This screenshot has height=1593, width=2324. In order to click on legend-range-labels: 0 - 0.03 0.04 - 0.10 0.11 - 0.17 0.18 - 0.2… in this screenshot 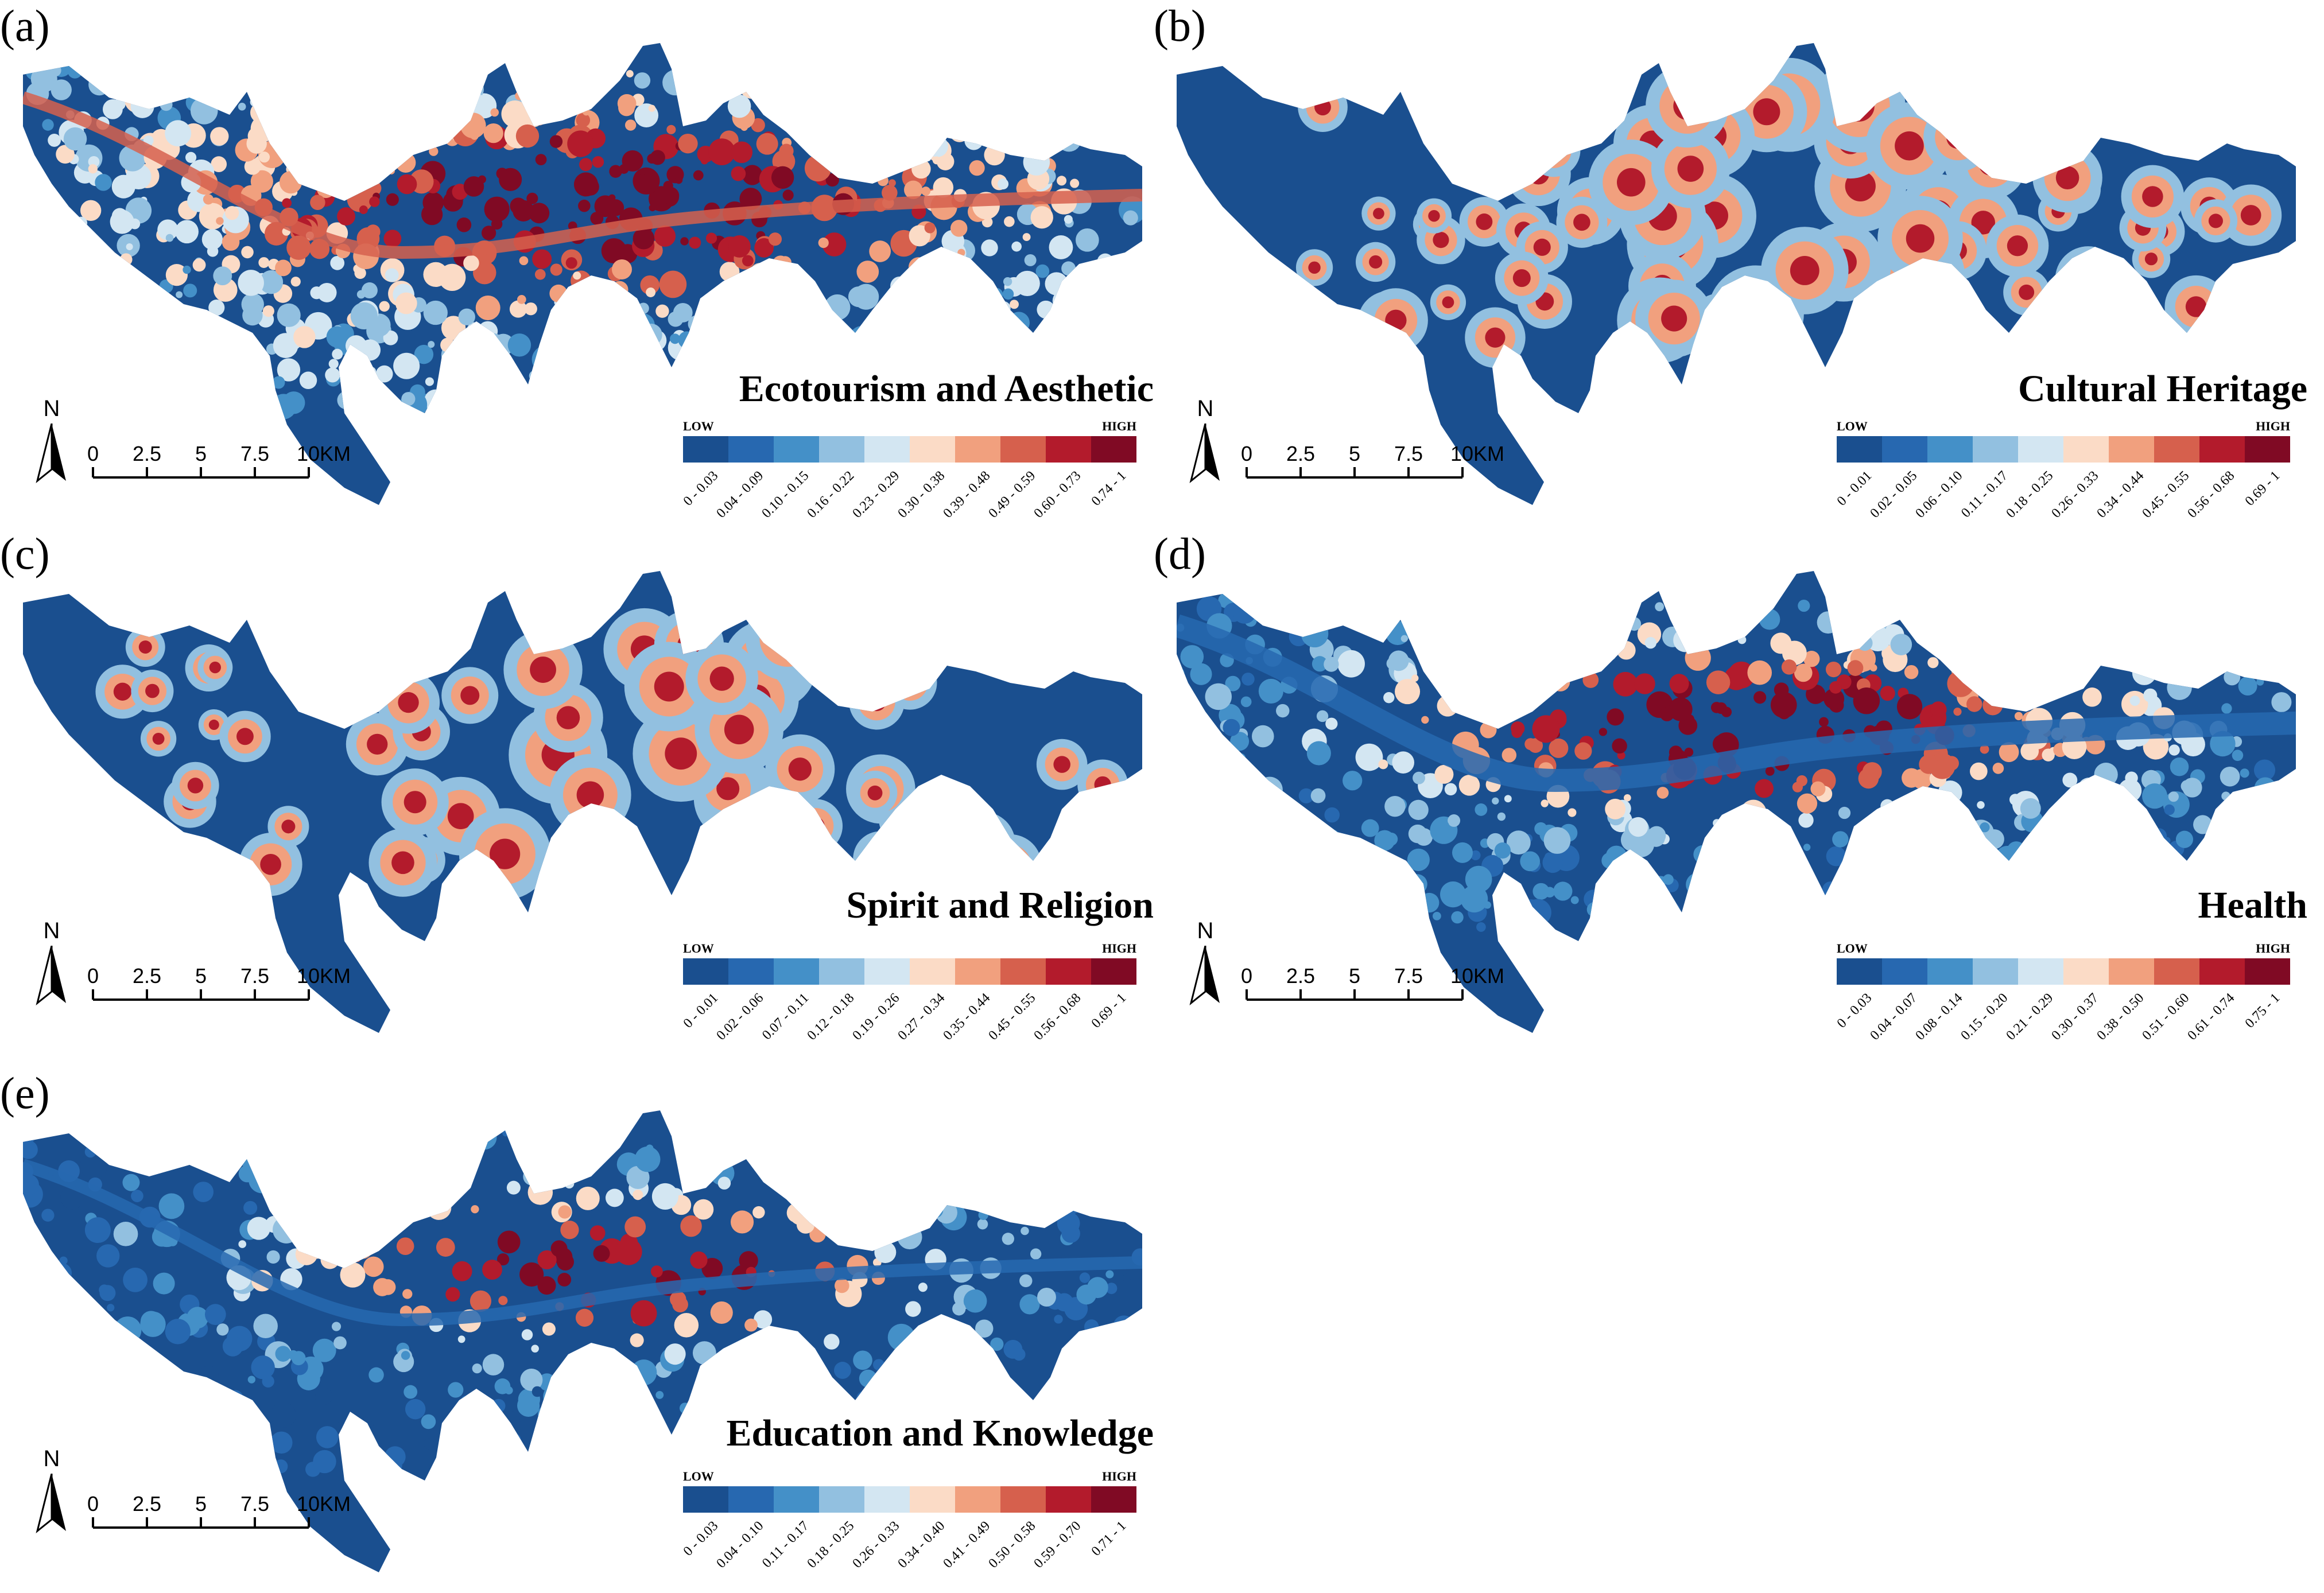, I will do `click(908, 1555)`.